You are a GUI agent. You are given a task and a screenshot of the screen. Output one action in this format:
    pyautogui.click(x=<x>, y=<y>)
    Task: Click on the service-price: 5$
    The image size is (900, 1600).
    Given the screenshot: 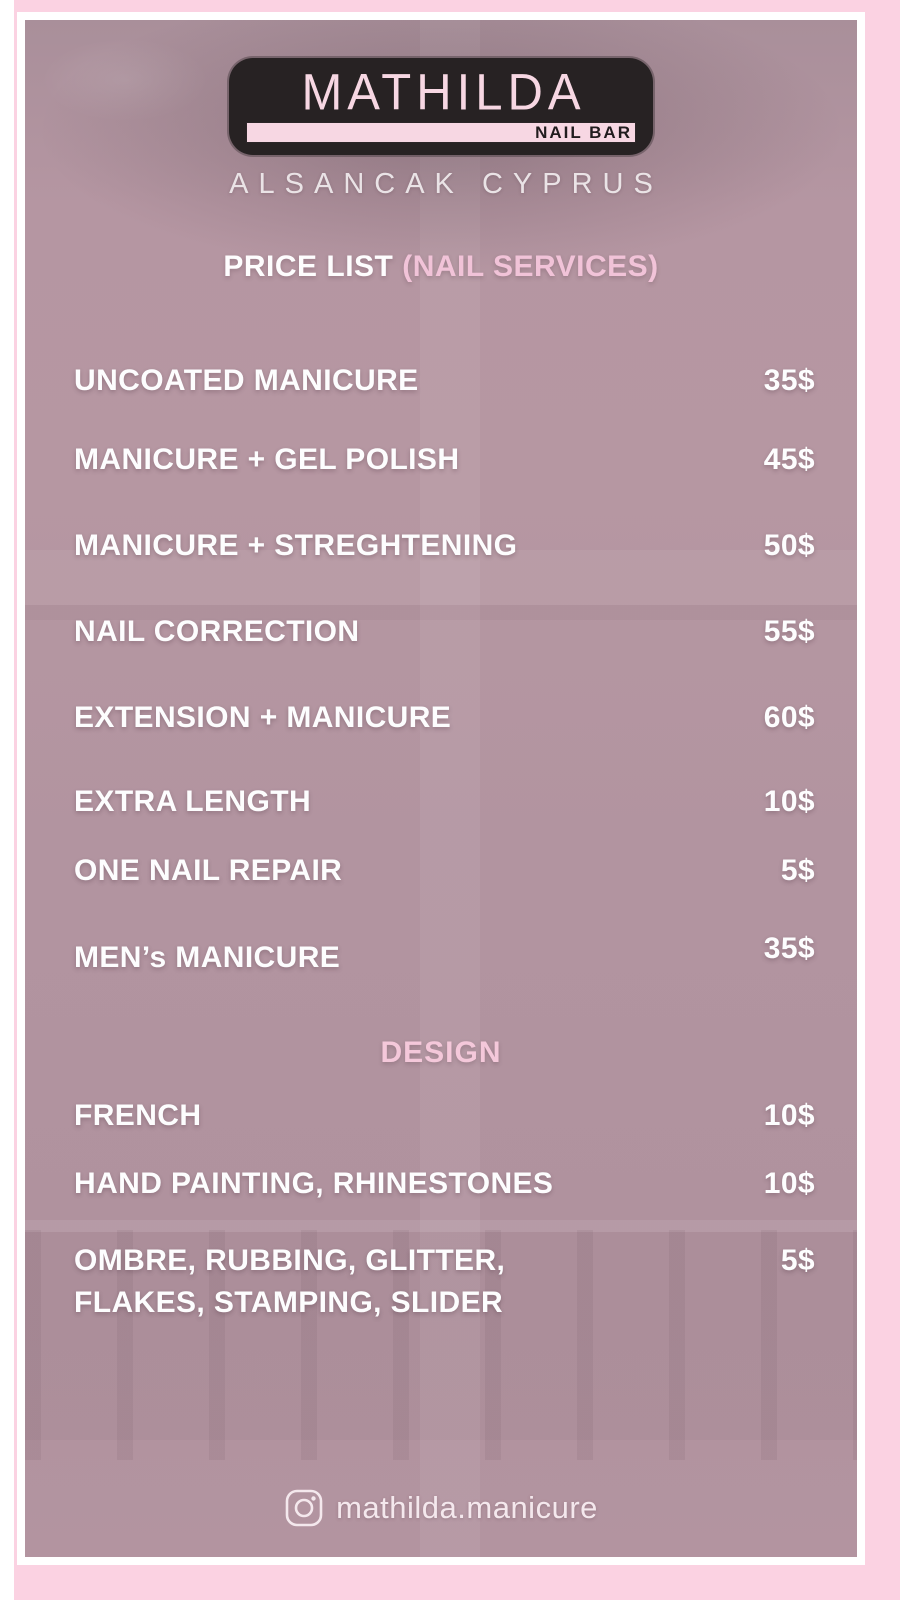 What is the action you would take?
    pyautogui.click(x=797, y=870)
    